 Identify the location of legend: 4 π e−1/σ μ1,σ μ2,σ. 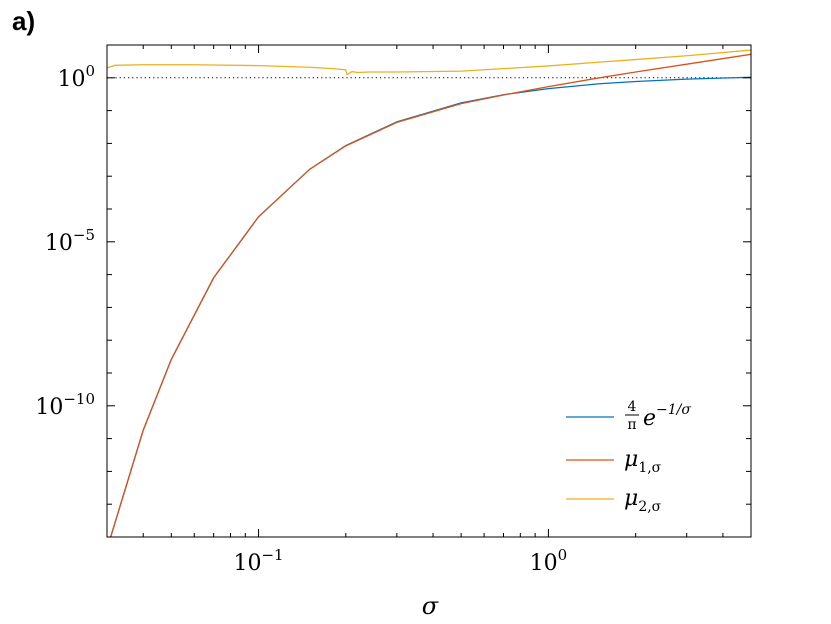
(628, 457).